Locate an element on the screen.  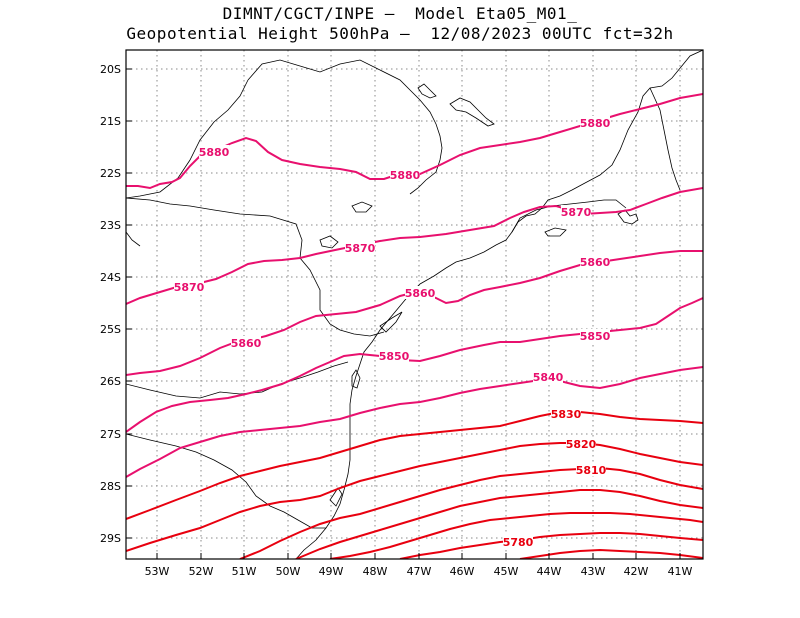
paranagua-bay is located at coordinates (391, 322).